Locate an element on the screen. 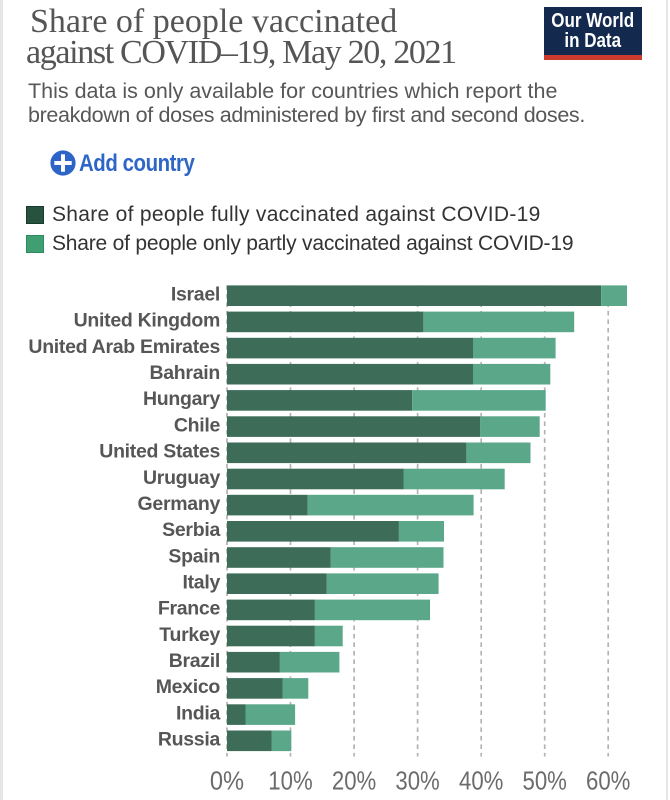 This screenshot has width=670, height=800. svg-text: Russia is located at coordinates (189, 740).